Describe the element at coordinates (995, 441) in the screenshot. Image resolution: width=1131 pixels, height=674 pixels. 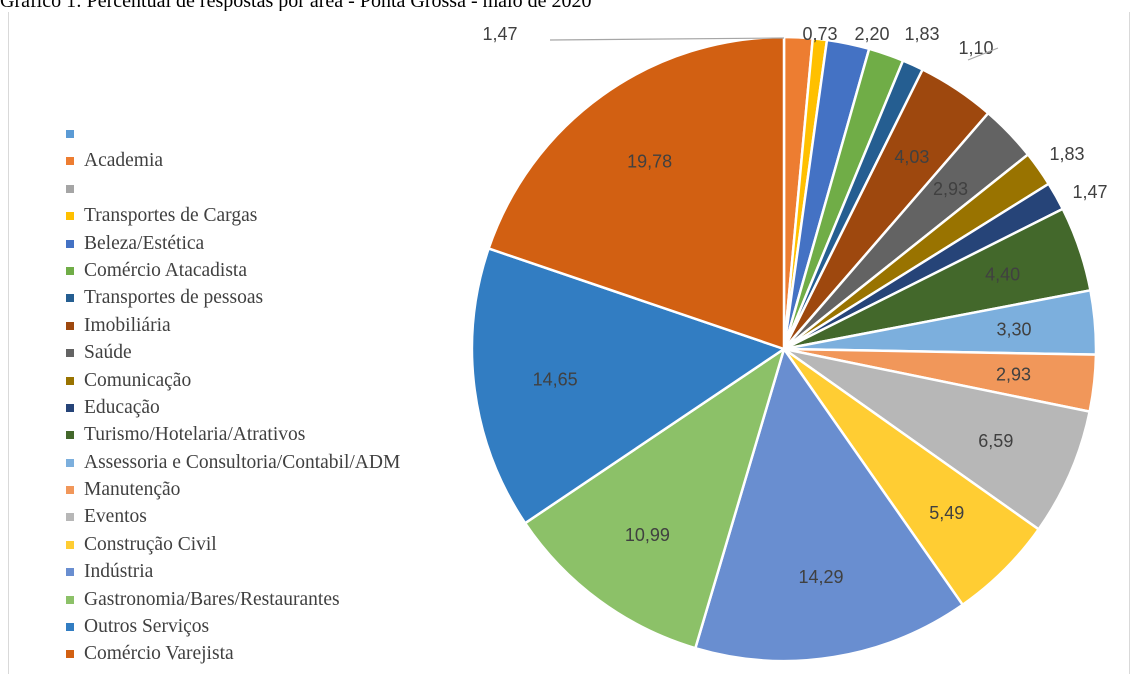
I see `data-label: 6,59` at that location.